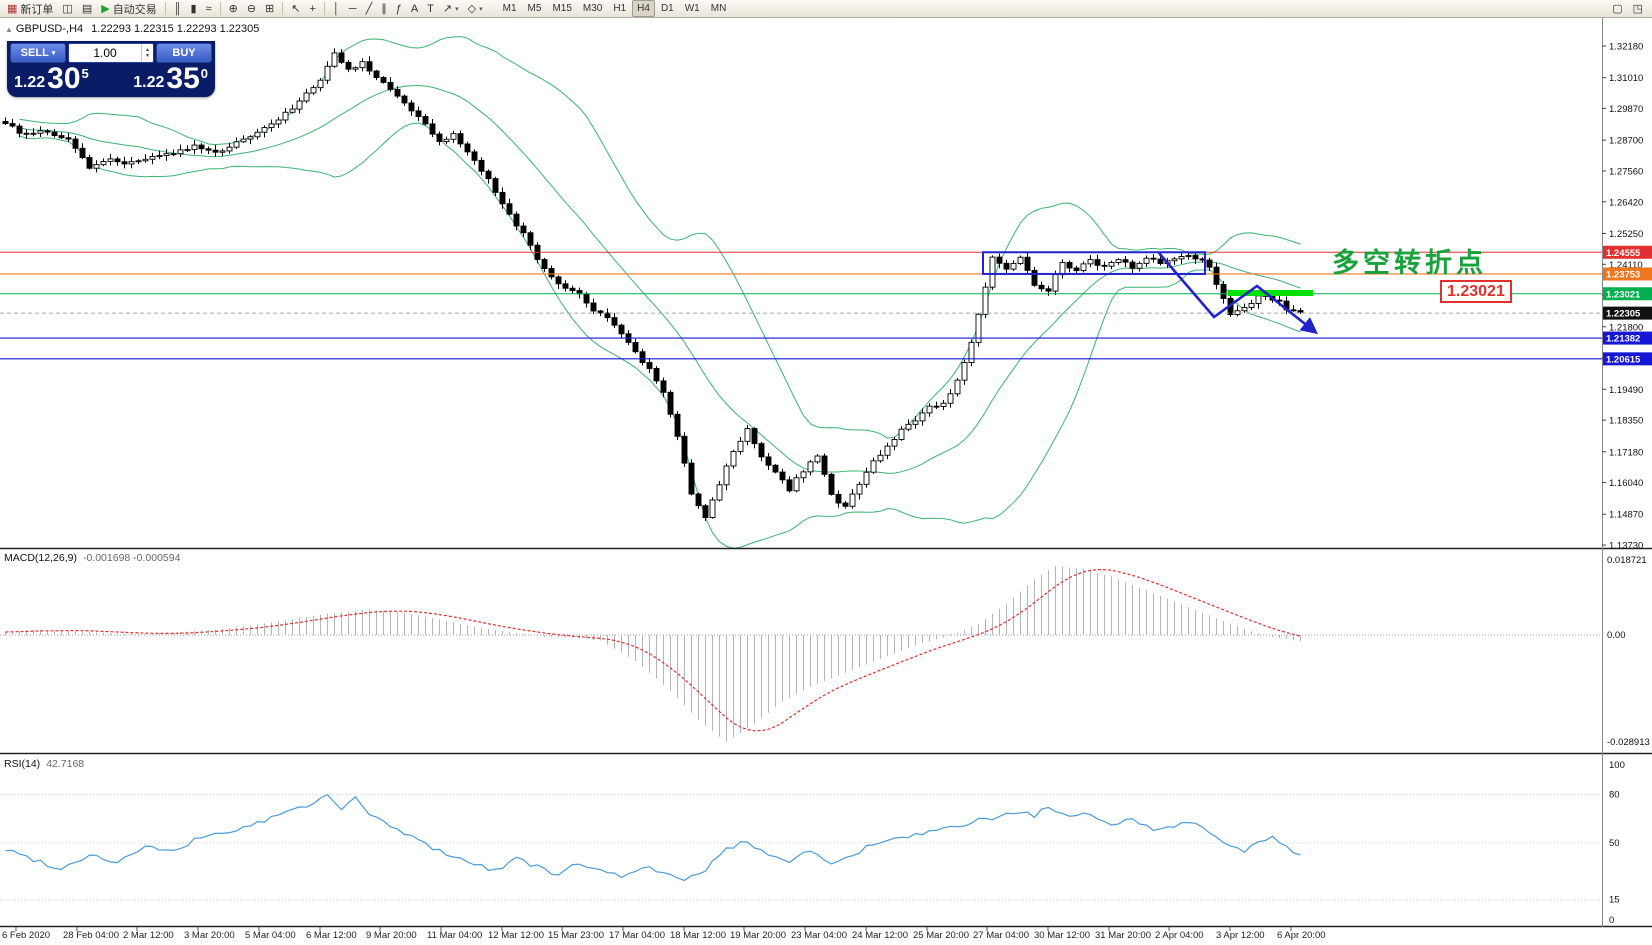 The image size is (1652, 945). What do you see at coordinates (30, 9) in the screenshot?
I see `new-order-button: ▦ 新订单` at bounding box center [30, 9].